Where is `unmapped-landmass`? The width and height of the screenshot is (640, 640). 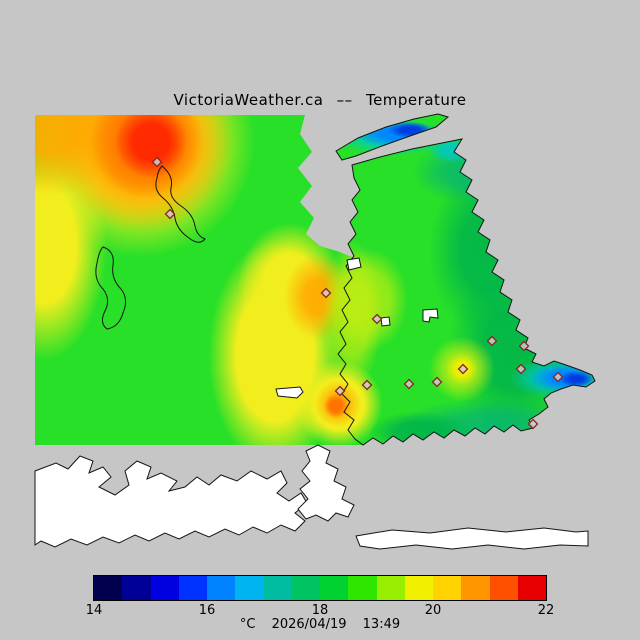 unmapped-landmass is located at coordinates (311, 497).